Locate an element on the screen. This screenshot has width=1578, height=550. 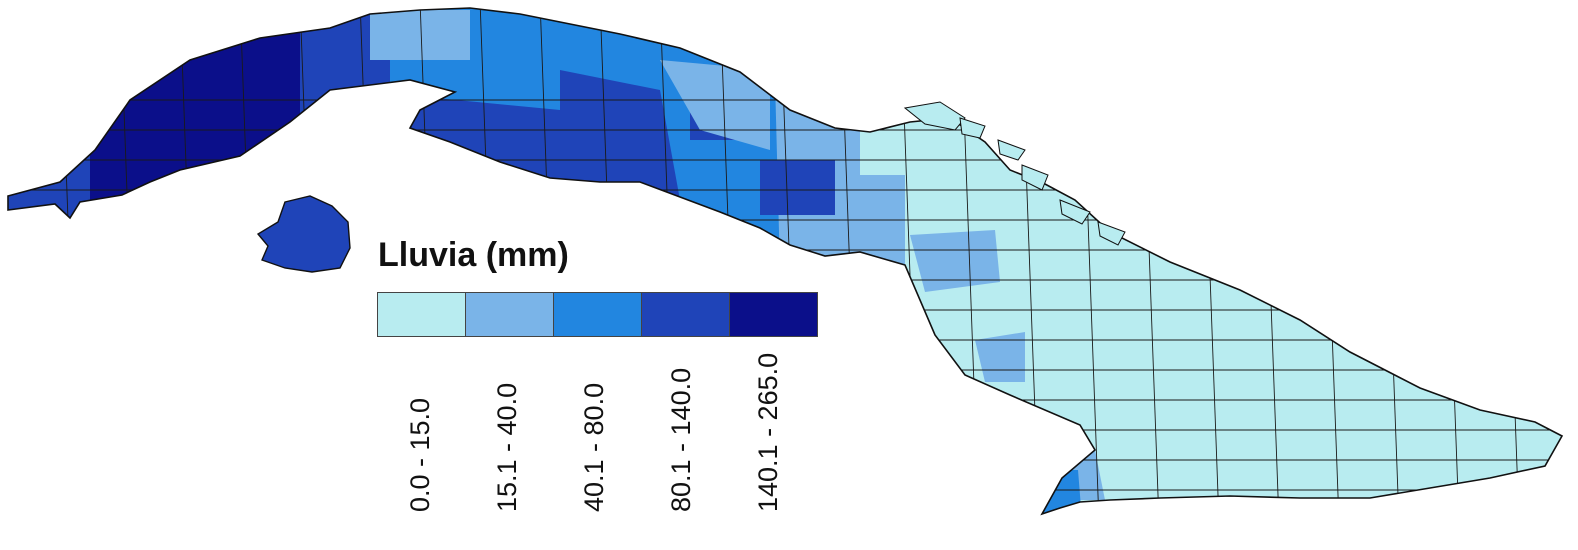
legend-label-2: 15.1 - 40.0 is located at coordinates (507, 447).